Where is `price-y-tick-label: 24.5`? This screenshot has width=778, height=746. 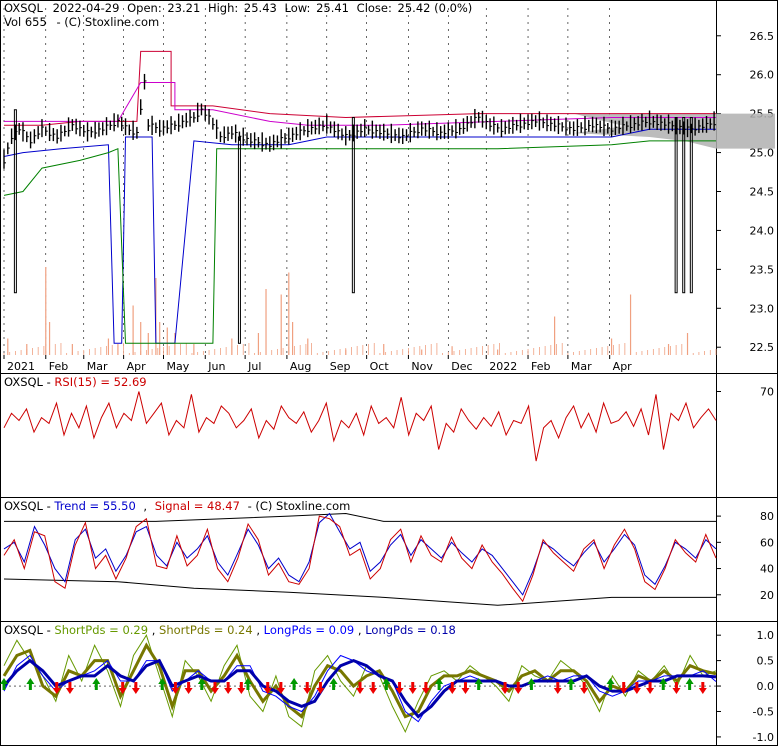
price-y-tick-label: 24.5 is located at coordinates (762, 192).